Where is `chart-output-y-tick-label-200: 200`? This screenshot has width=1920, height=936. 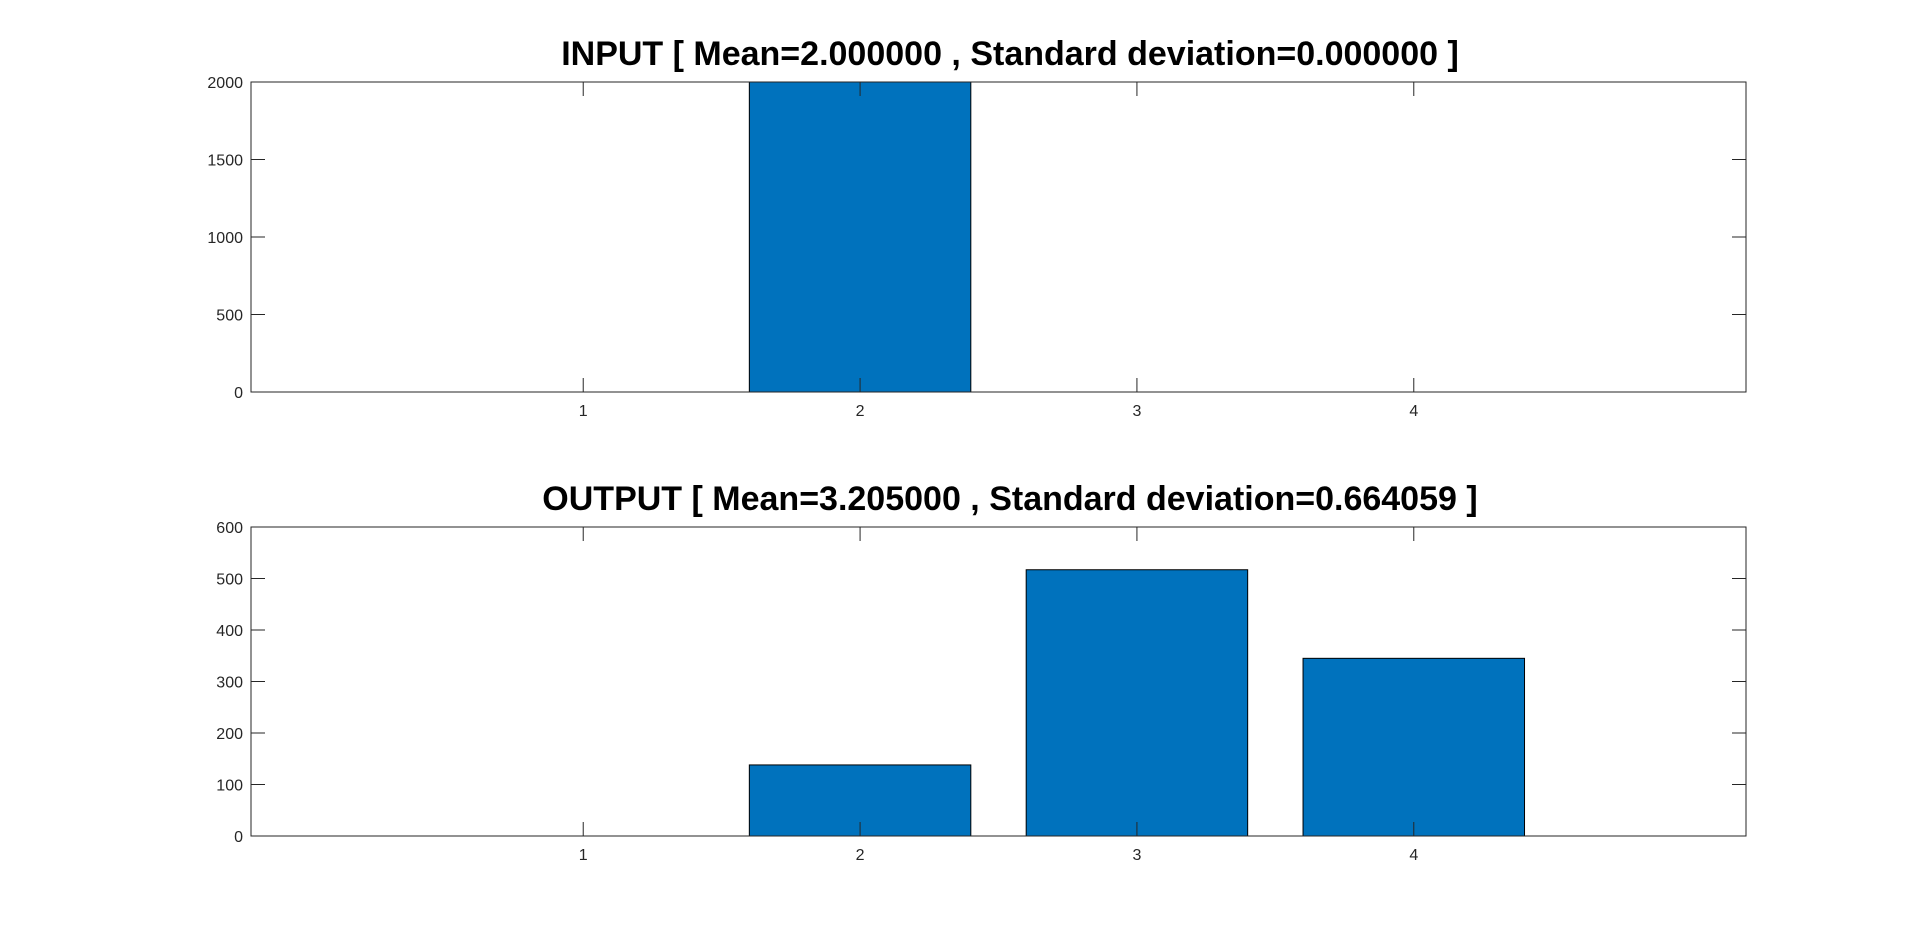 chart-output-y-tick-label-200: 200 is located at coordinates (229, 734).